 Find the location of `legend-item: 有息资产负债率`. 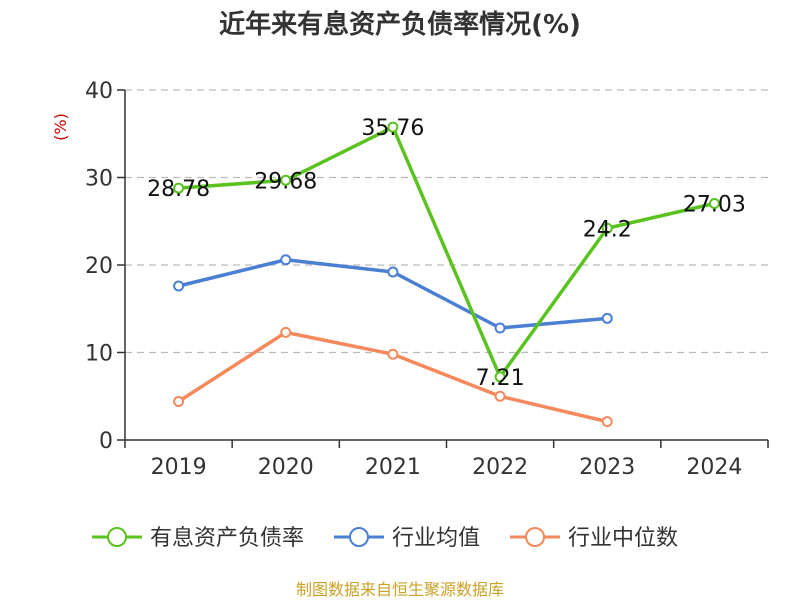

legend-item: 有息资产负债率 is located at coordinates (198, 538).